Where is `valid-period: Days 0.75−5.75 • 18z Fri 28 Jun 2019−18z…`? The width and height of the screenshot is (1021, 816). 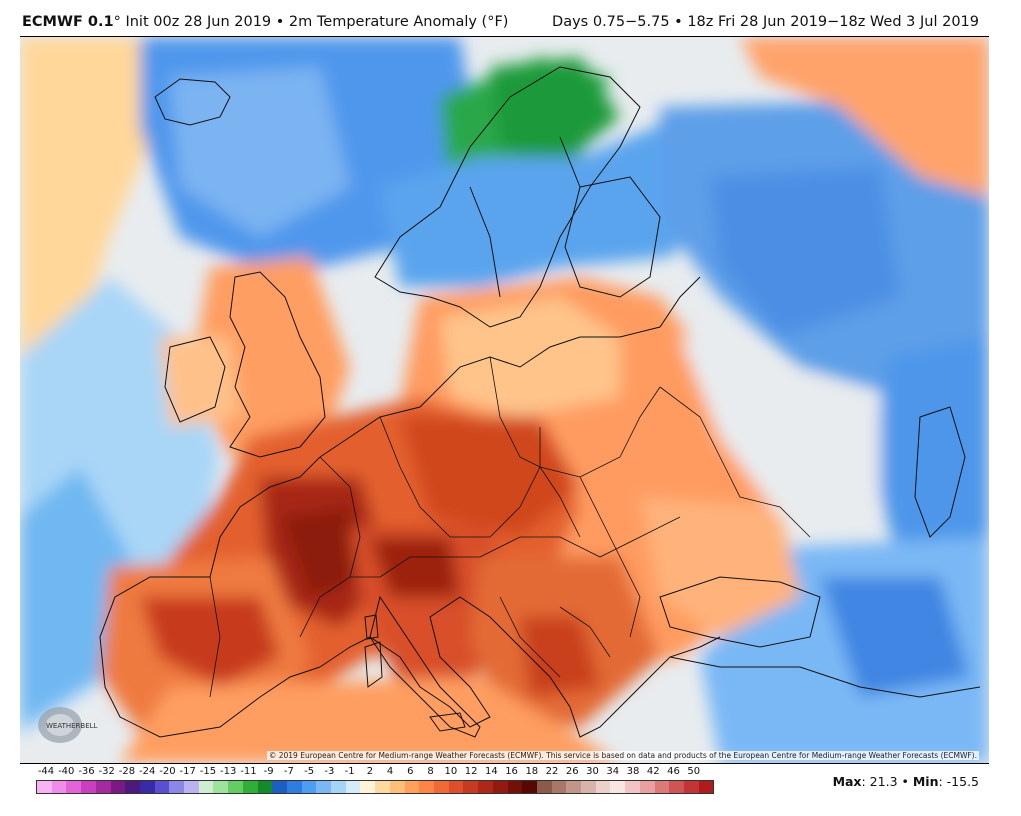
valid-period: Days 0.75−5.75 • 18z Fri 28 Jun 2019−18z… is located at coordinates (765, 22).